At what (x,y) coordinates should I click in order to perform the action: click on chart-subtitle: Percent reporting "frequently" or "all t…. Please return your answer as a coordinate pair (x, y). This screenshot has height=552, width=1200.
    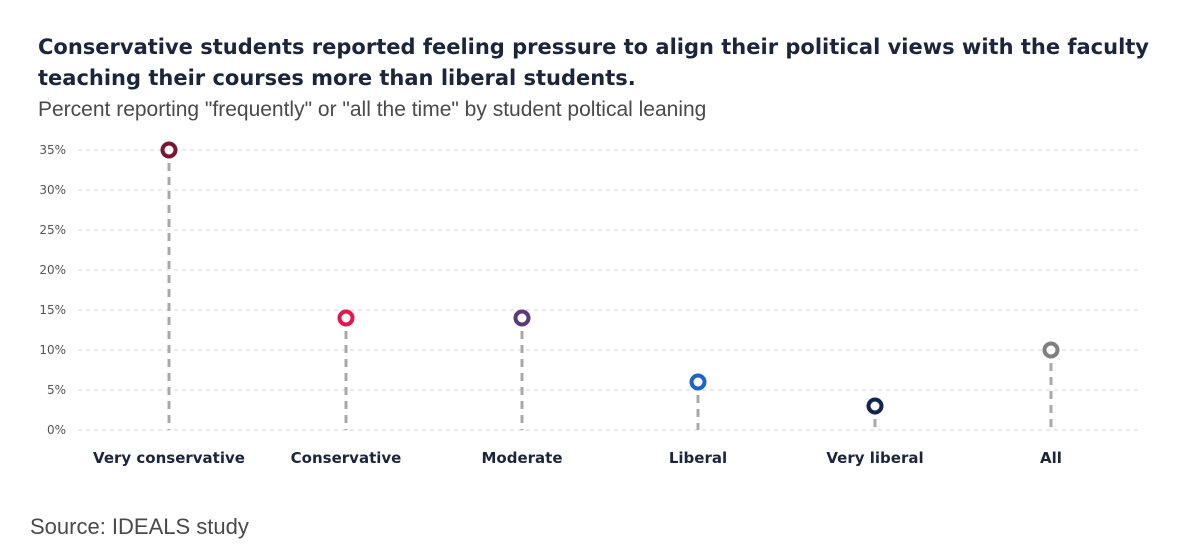
    Looking at the image, I should click on (372, 109).